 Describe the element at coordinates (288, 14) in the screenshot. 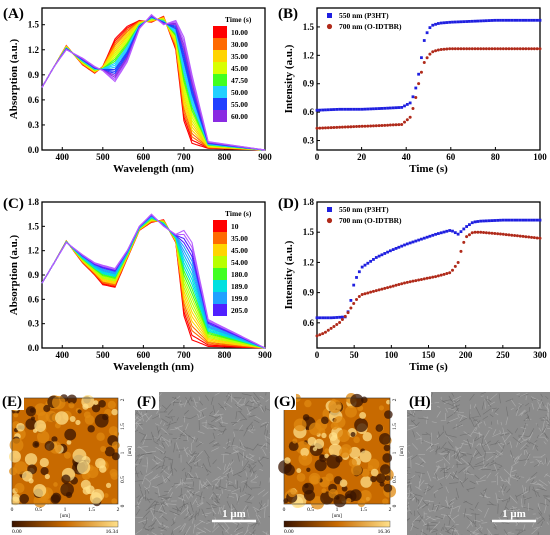

I see `panel-label: (B)` at that location.